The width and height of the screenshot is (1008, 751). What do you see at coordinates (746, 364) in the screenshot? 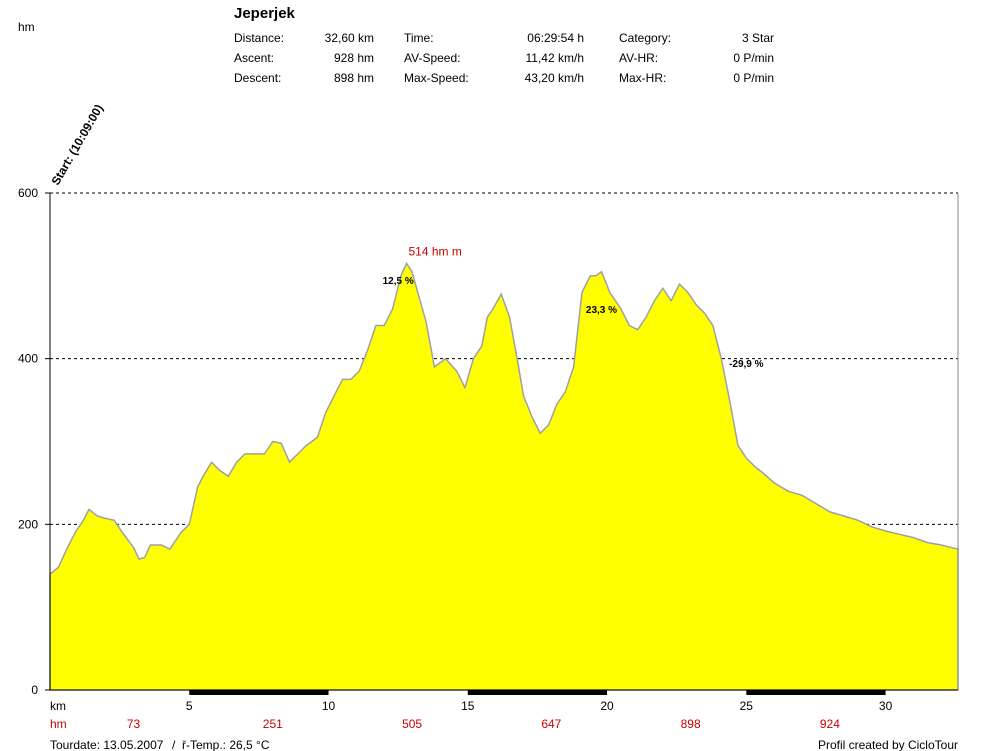
I see `grade-annotation-2: -29,9 %` at bounding box center [746, 364].